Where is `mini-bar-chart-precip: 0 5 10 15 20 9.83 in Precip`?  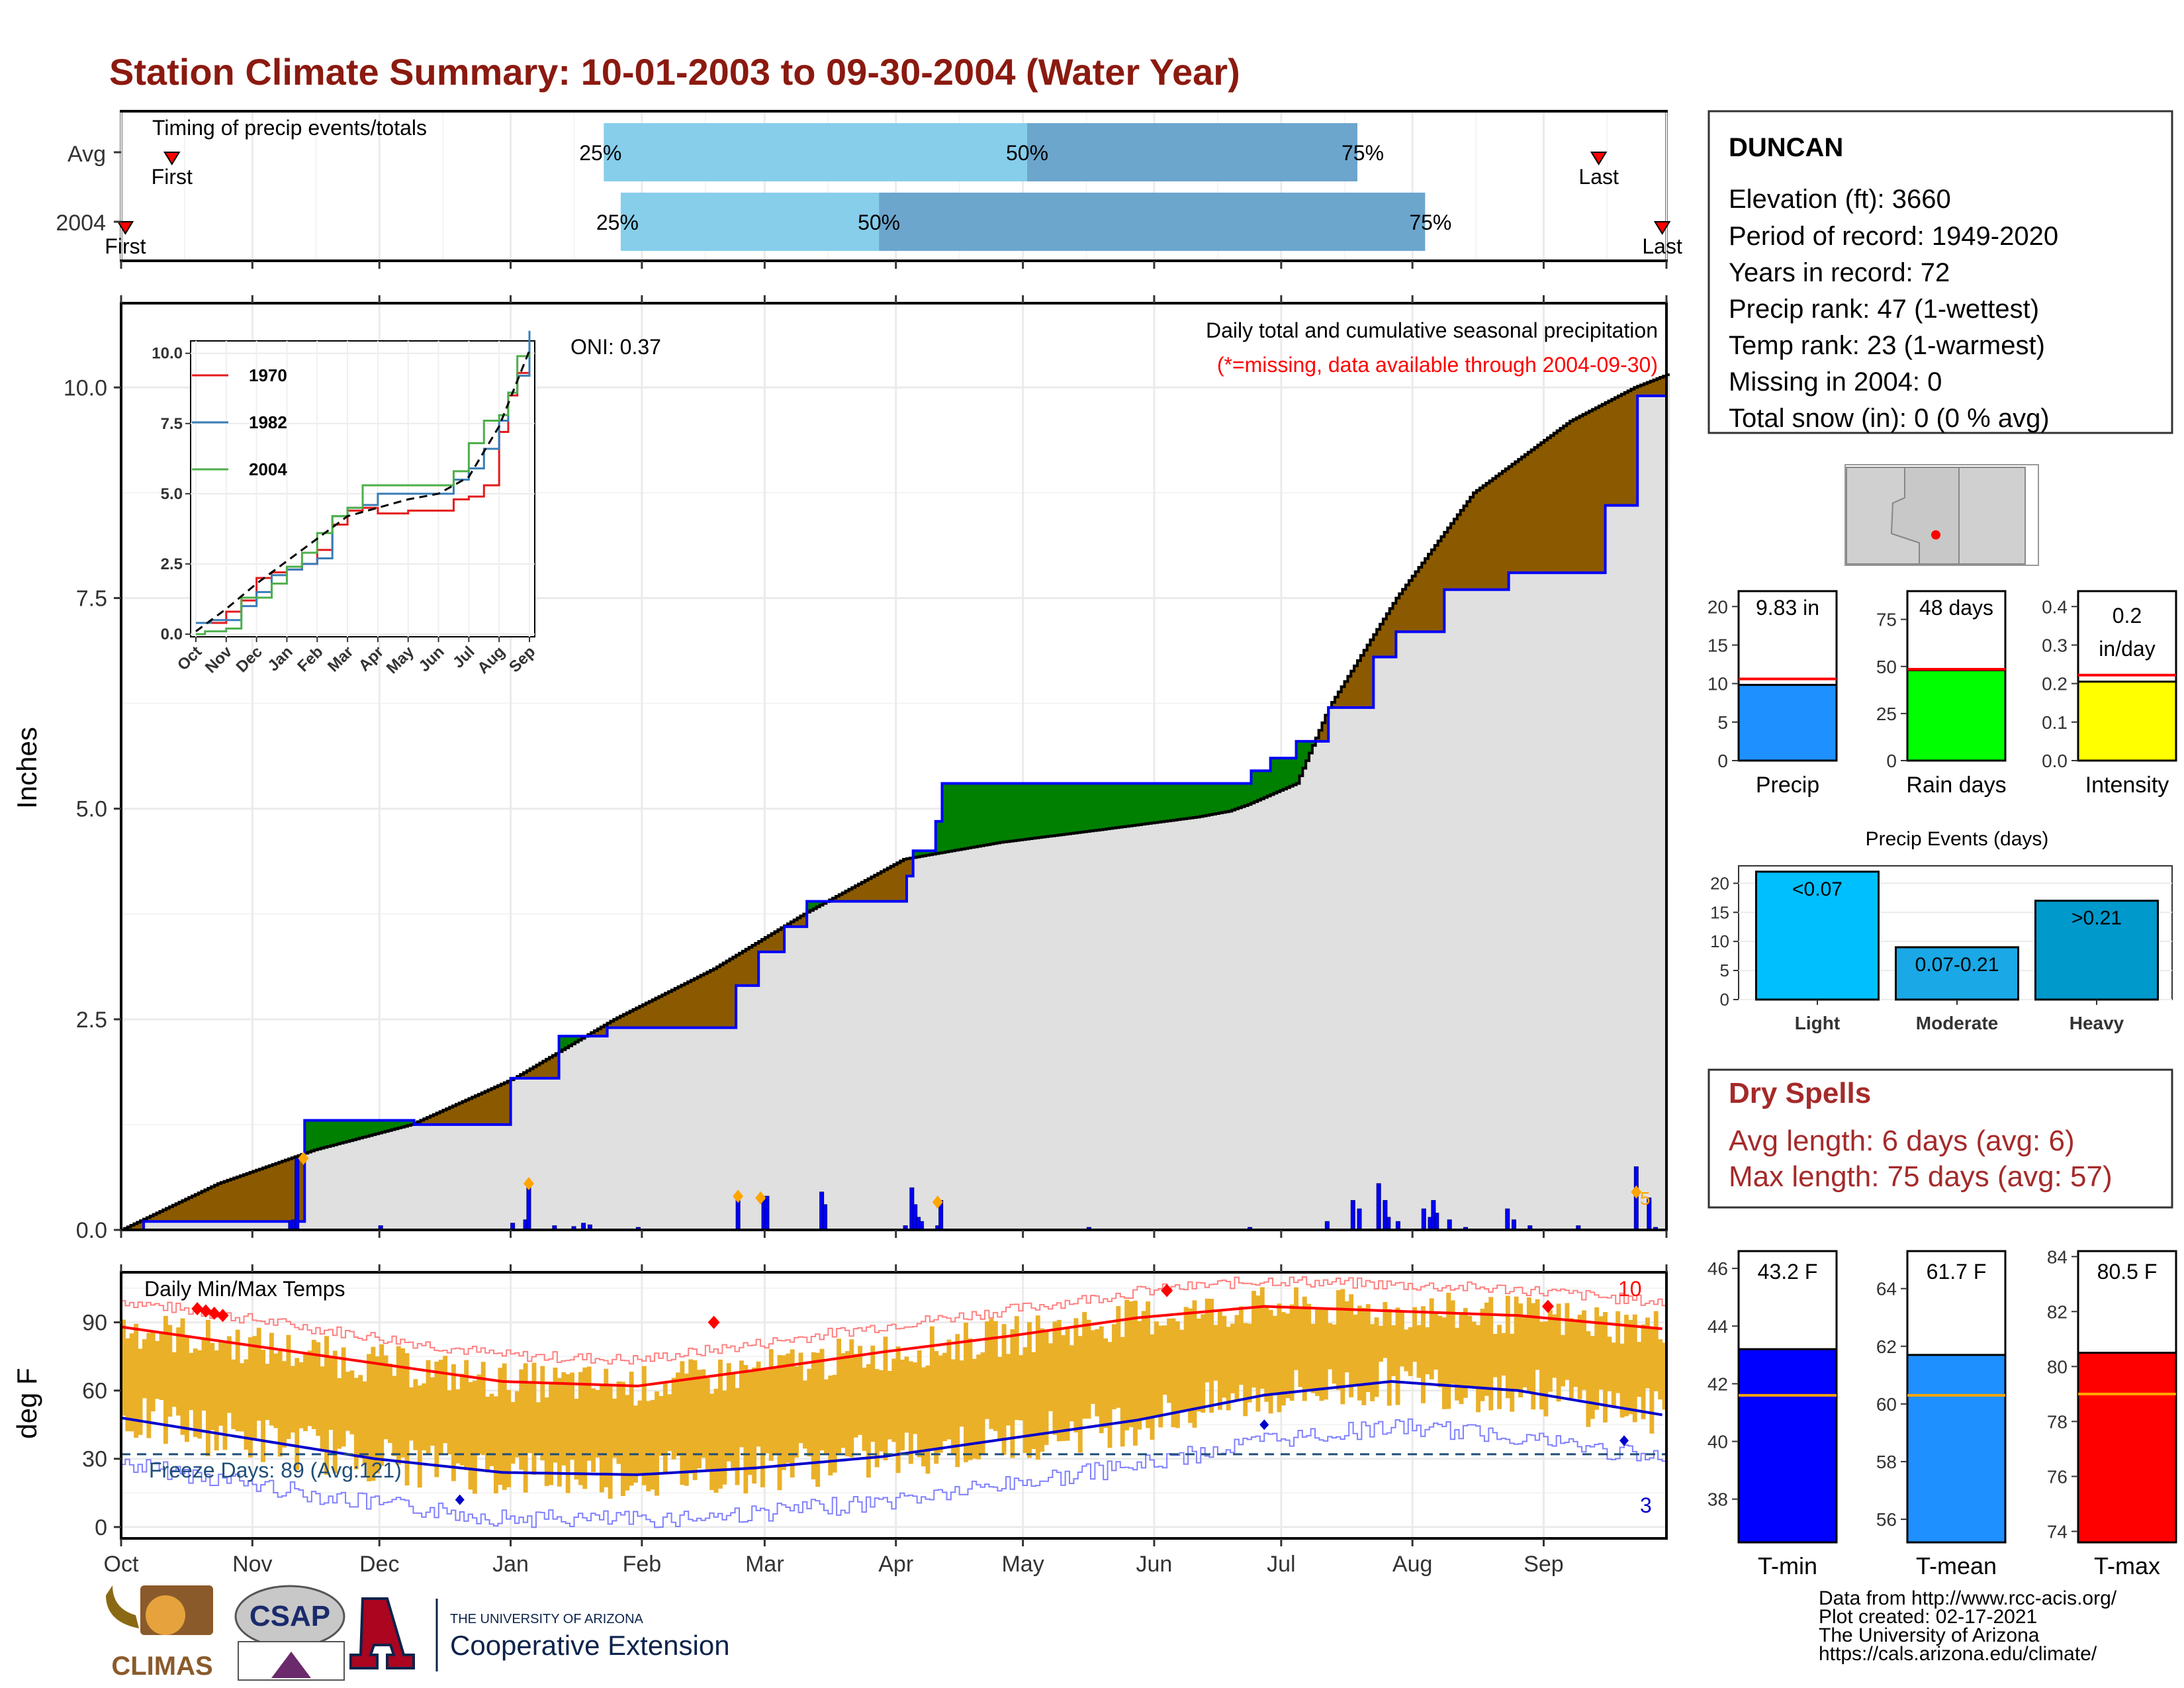 mini-bar-chart-precip: 0 5 10 15 20 9.83 in Precip is located at coordinates (1772, 694).